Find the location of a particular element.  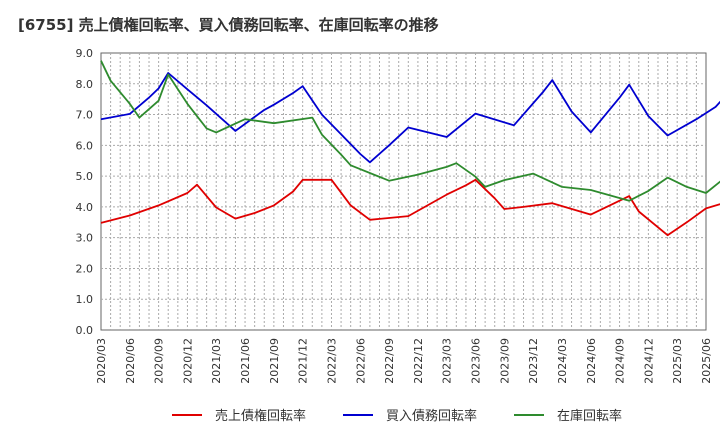

x-tick-label: 2025/03 is located at coordinates (677, 361).